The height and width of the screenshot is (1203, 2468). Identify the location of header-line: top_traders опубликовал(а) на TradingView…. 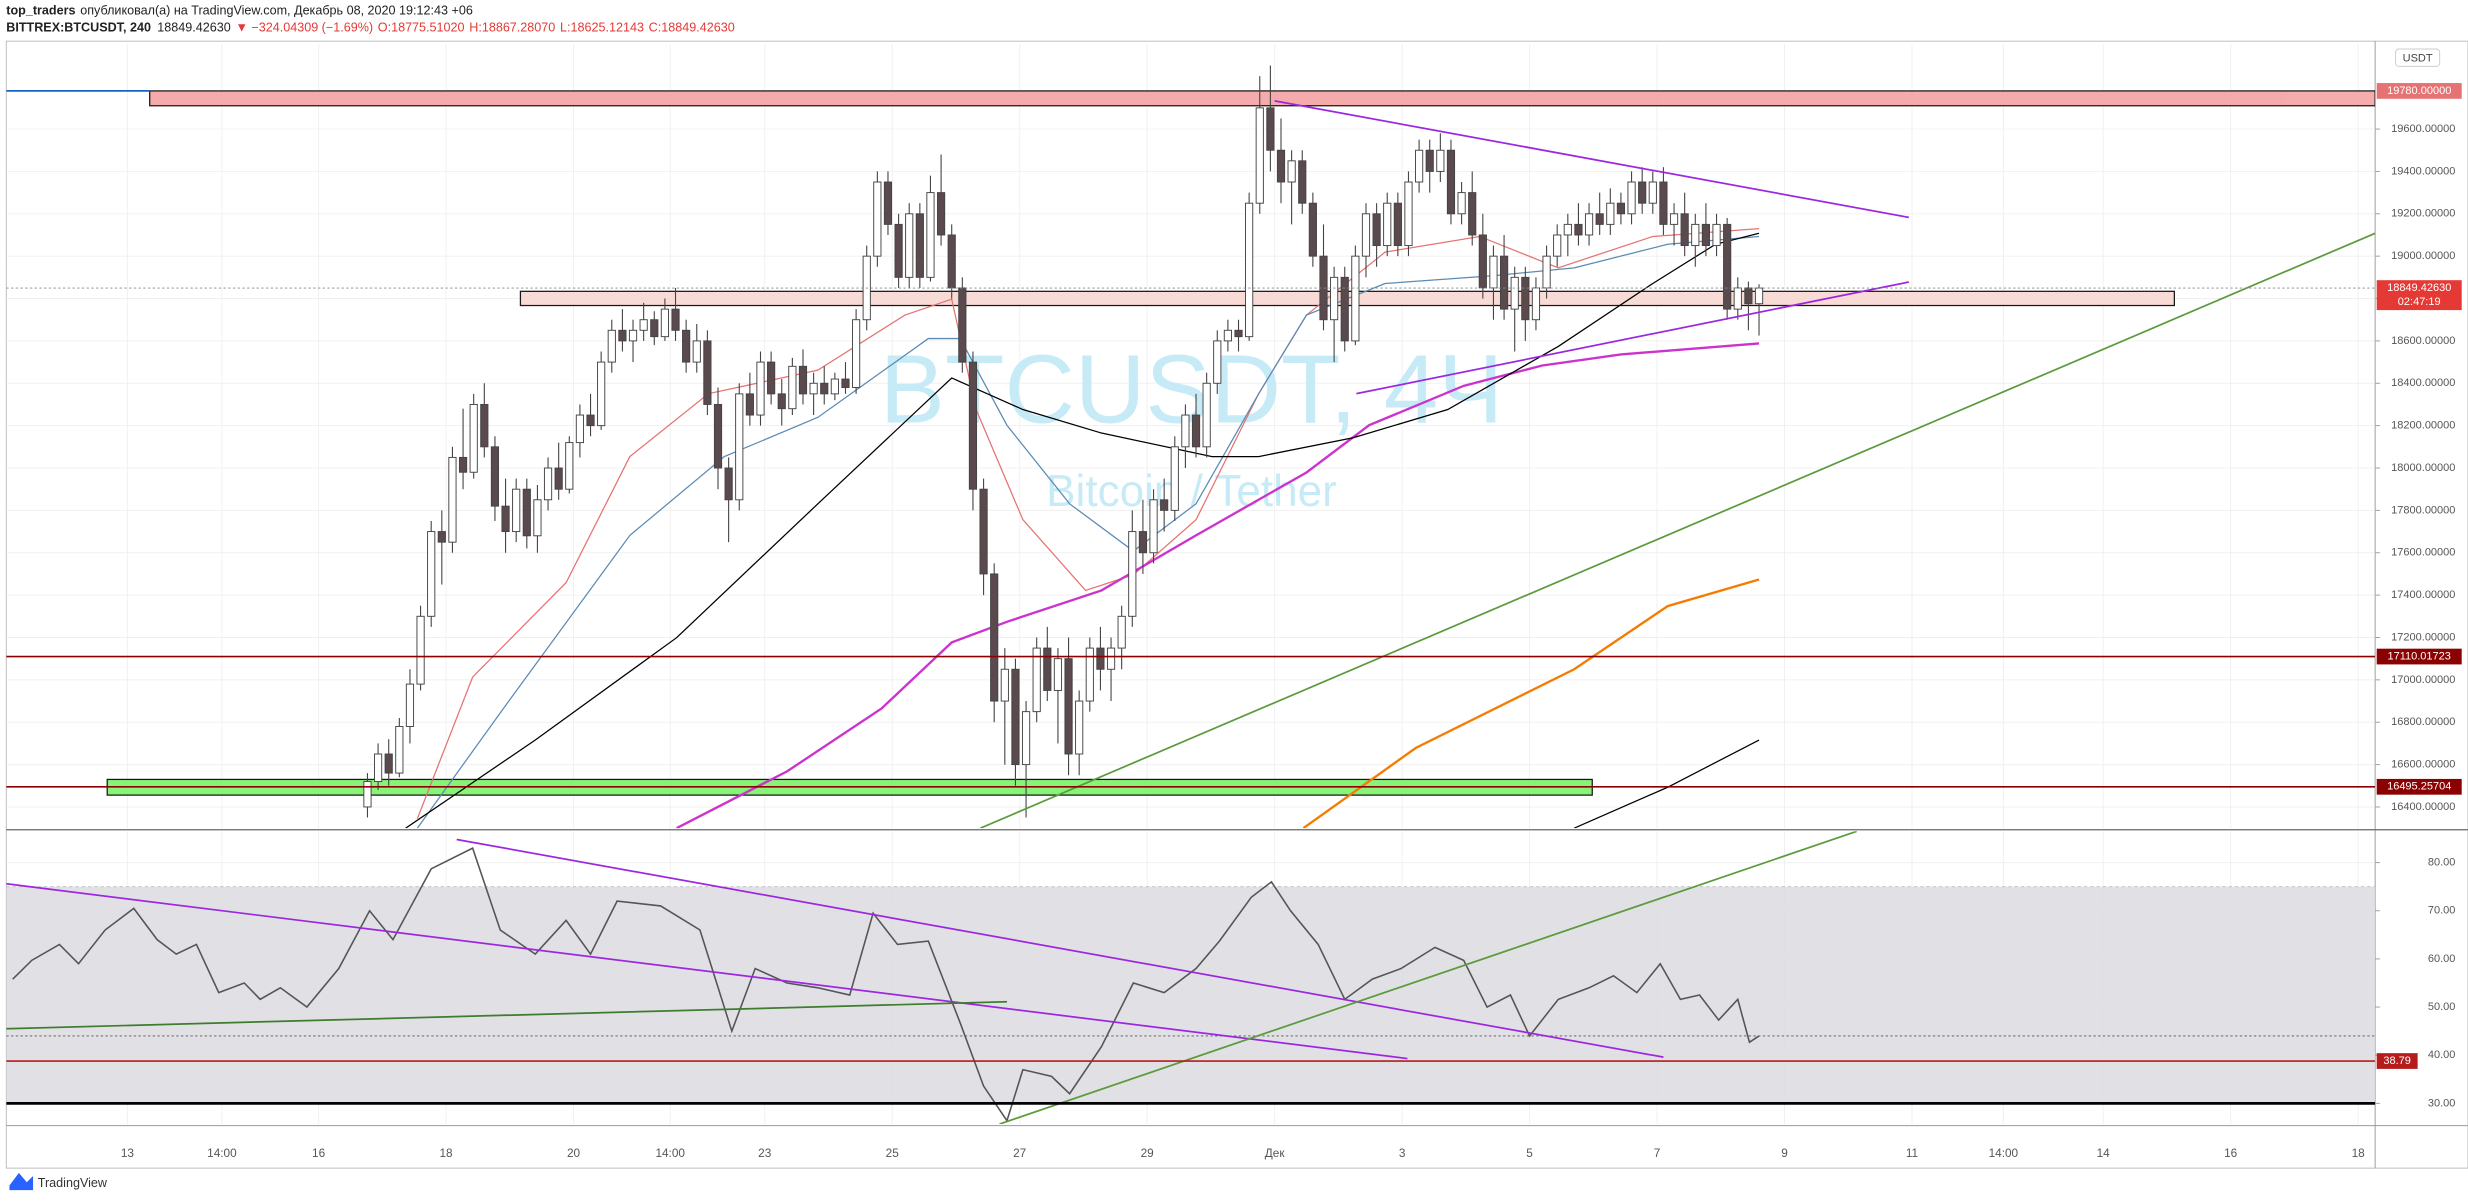
(239, 11).